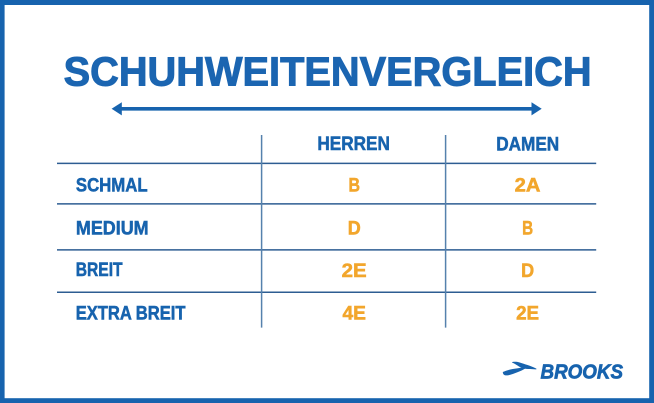 This screenshot has height=403, width=654. Describe the element at coordinates (99, 270) in the screenshot. I see `svg-text: BREIT` at that location.